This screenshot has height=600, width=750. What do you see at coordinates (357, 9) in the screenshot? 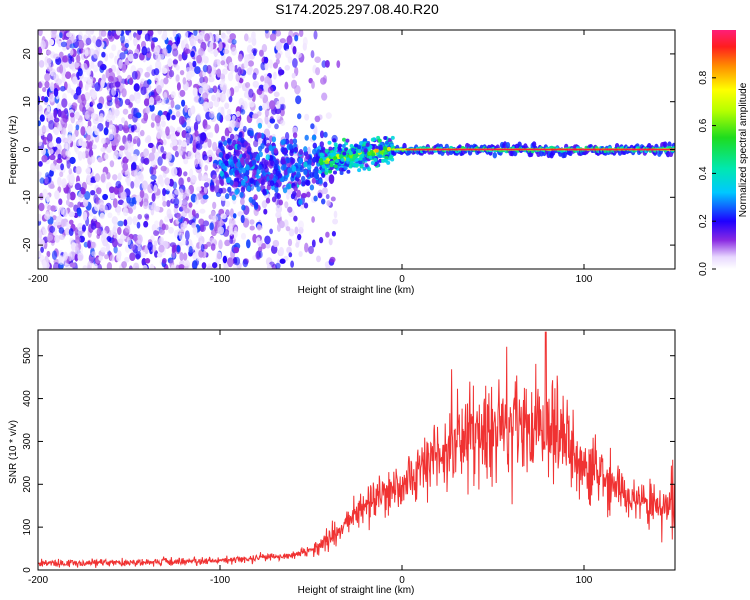
I see `figure-title: S174.2025.297.08.40.R20` at bounding box center [357, 9].